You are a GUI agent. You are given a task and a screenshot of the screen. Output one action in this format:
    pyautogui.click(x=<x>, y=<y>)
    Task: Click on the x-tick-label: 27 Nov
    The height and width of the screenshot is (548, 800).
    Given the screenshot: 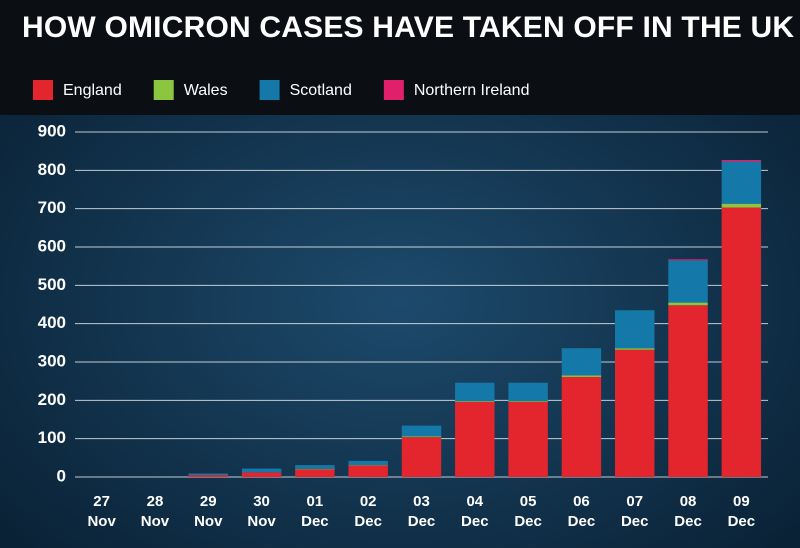 What is the action you would take?
    pyautogui.click(x=101, y=511)
    